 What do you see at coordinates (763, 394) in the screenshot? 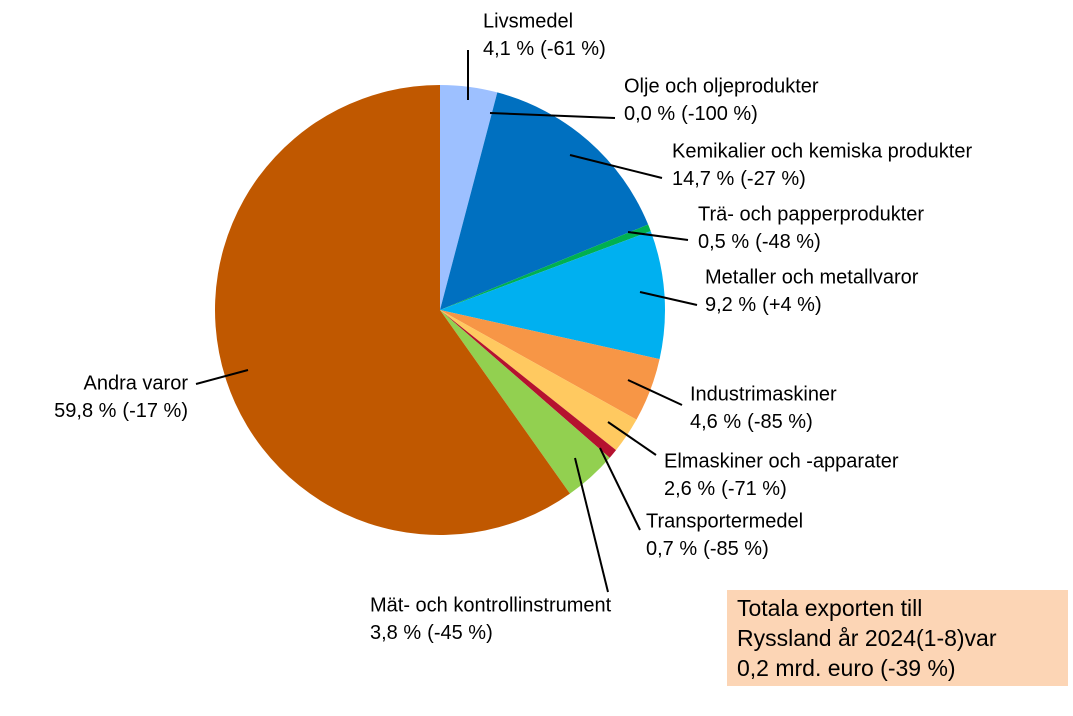
I see `slice-label: Industrimaskiner` at bounding box center [763, 394].